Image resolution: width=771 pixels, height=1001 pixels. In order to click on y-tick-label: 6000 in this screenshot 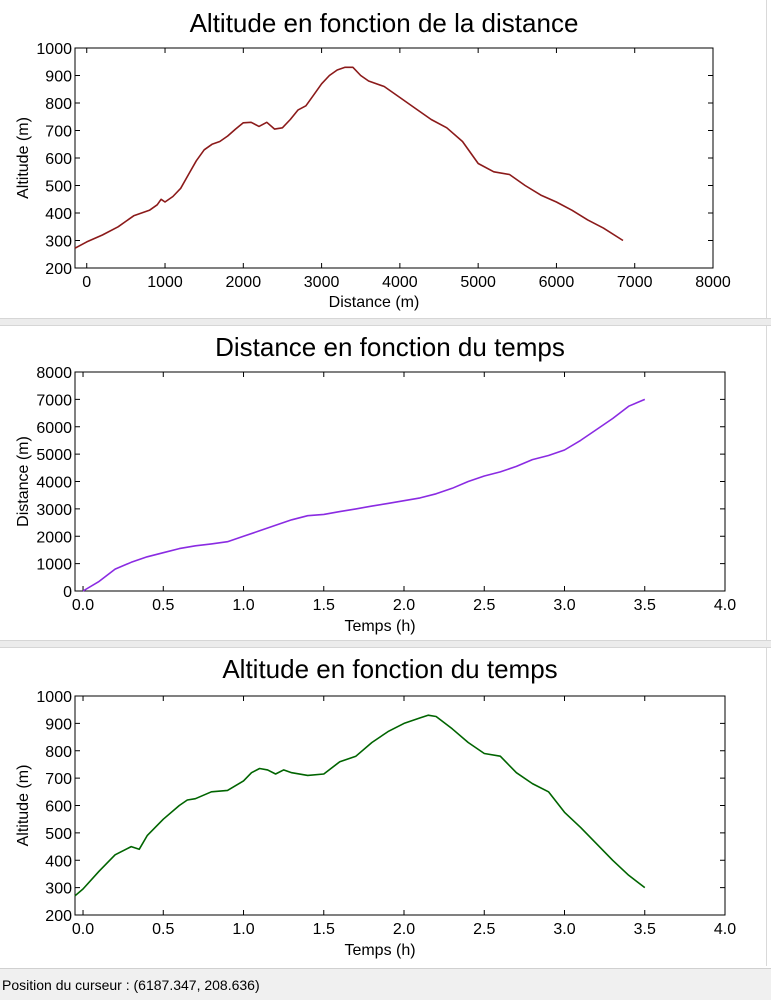, I will do `click(54, 428)`.